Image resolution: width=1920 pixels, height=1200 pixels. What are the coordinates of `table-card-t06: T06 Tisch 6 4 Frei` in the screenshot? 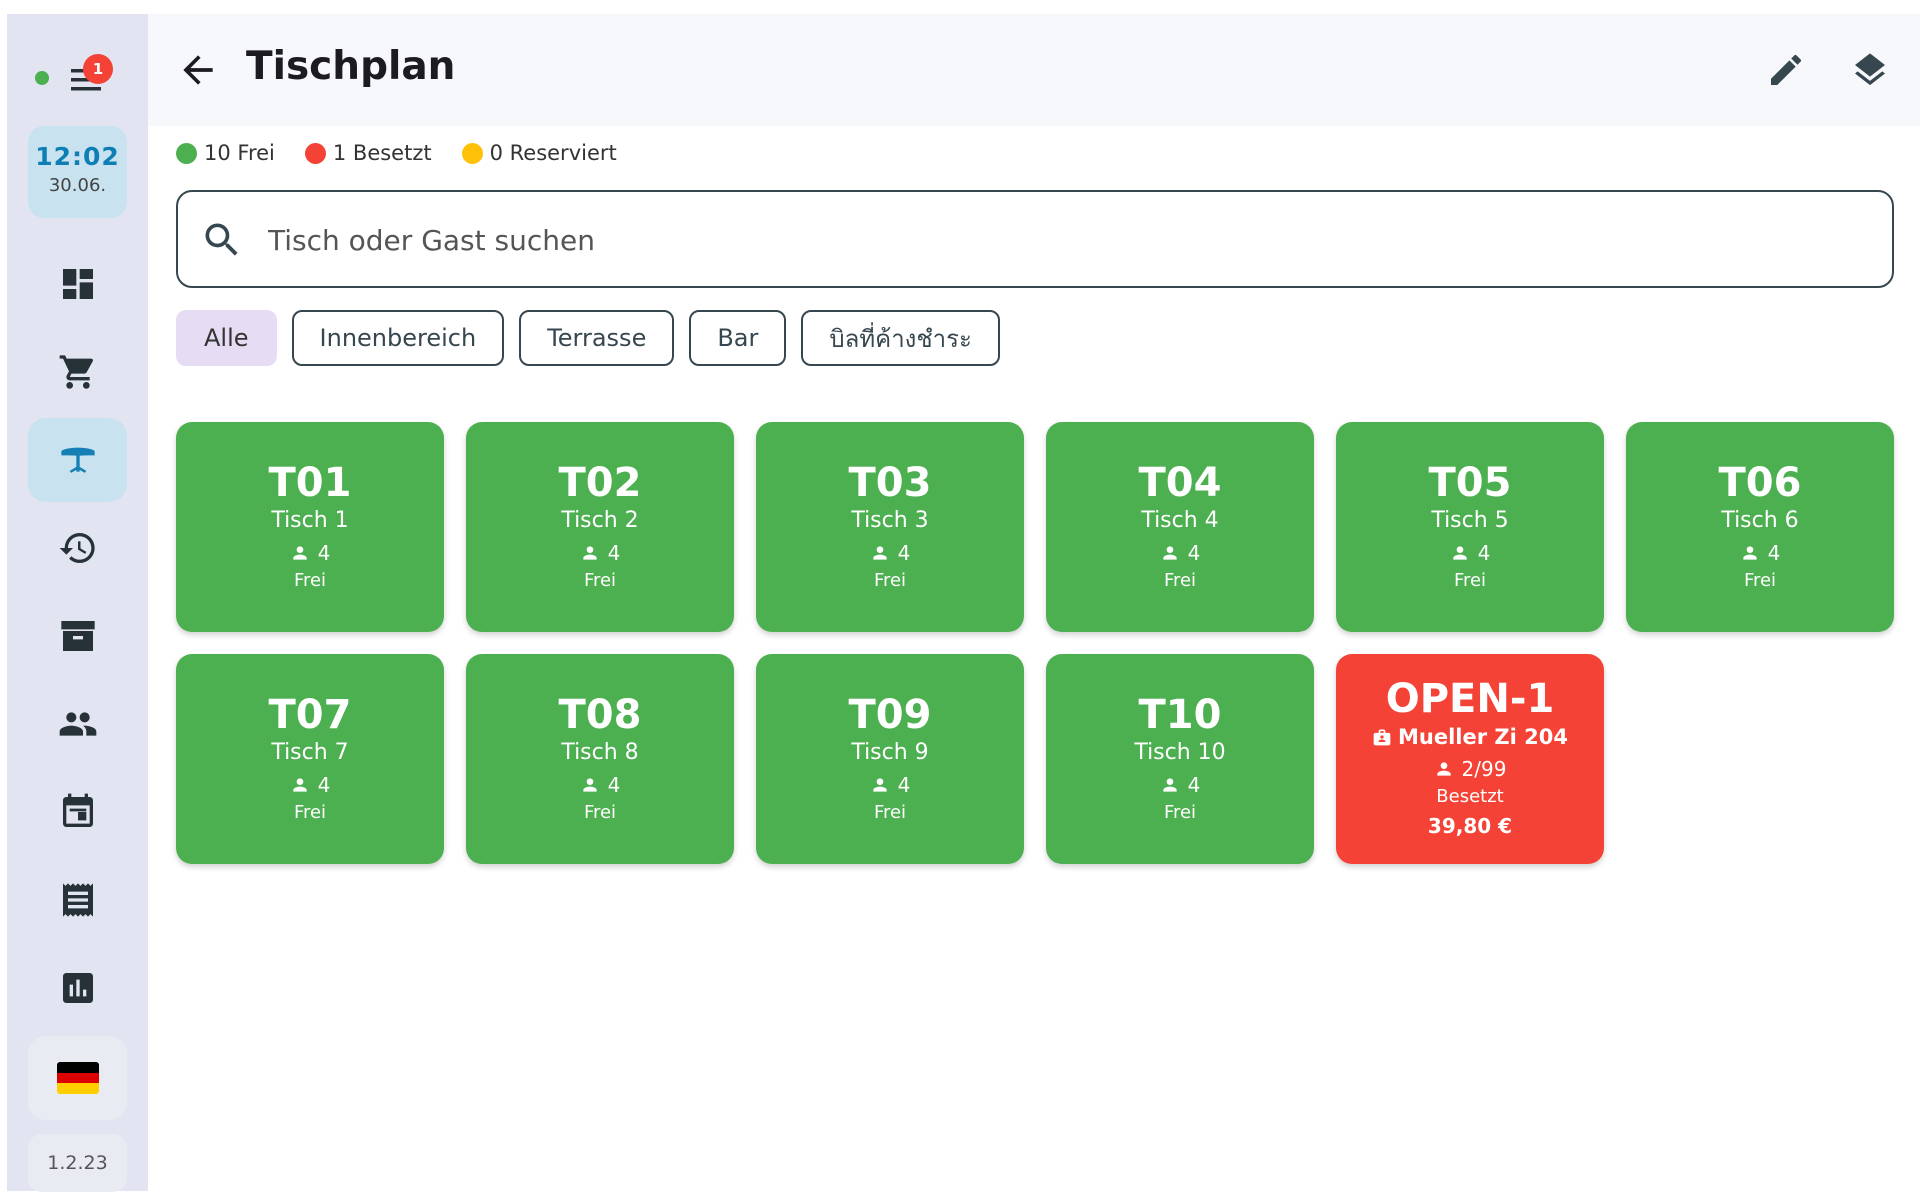 It's located at (1760, 527).